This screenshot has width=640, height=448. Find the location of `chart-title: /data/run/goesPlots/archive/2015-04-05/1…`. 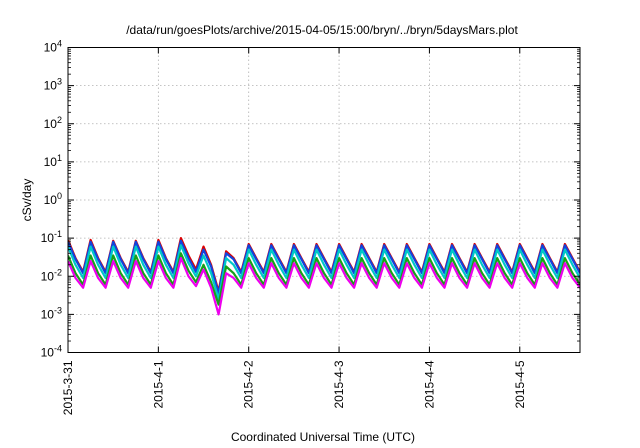

chart-title: /data/run/goesPlots/archive/2015-04-05/1… is located at coordinates (322, 30).